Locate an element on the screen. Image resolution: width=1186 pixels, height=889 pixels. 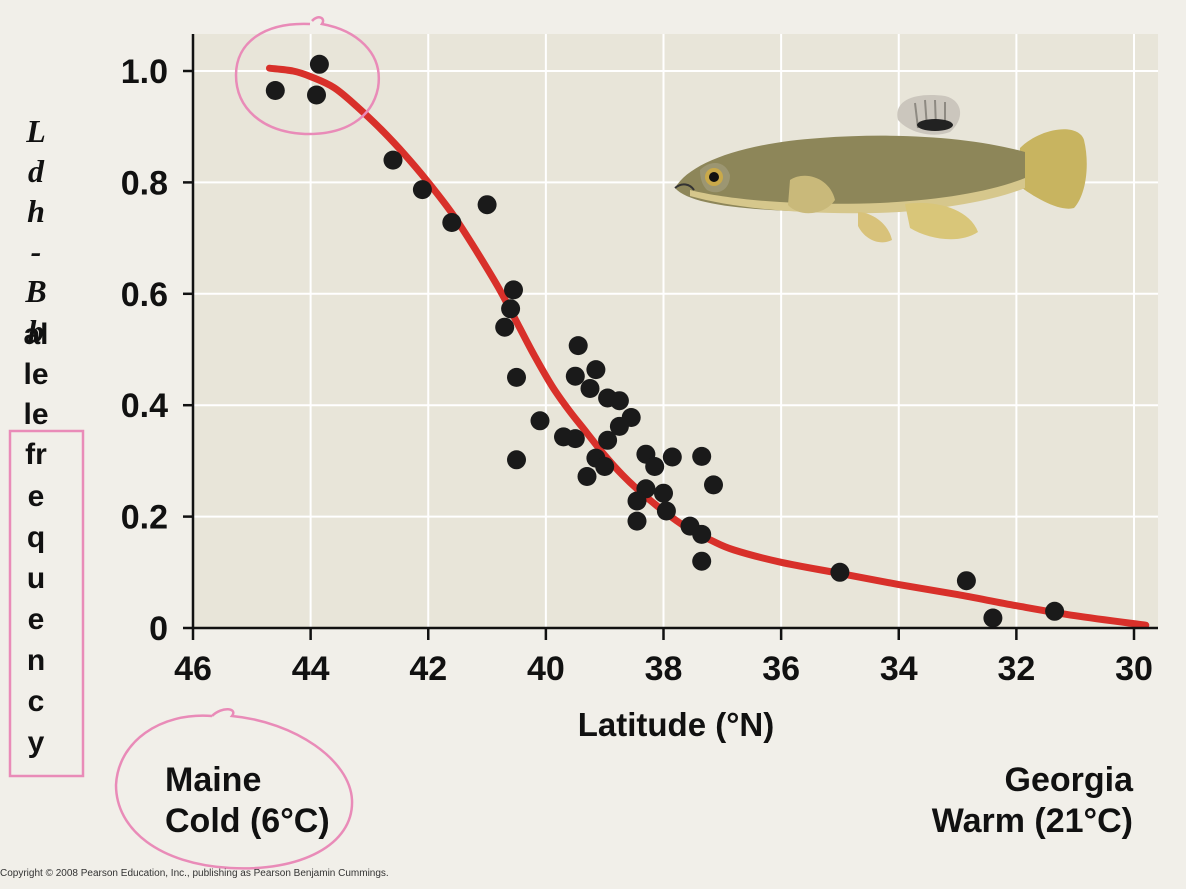
region-maine-label: Maine is located at coordinates (213, 780).